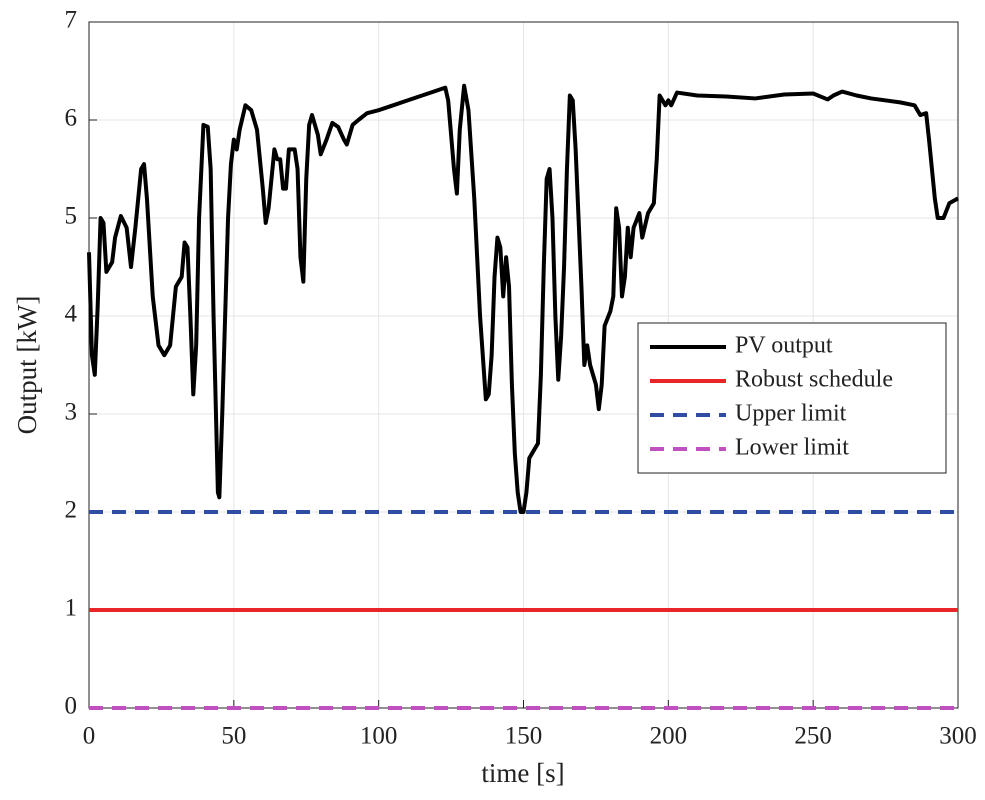 The width and height of the screenshot is (985, 800). What do you see at coordinates (524, 736) in the screenshot?
I see `x-tick-label: 150` at bounding box center [524, 736].